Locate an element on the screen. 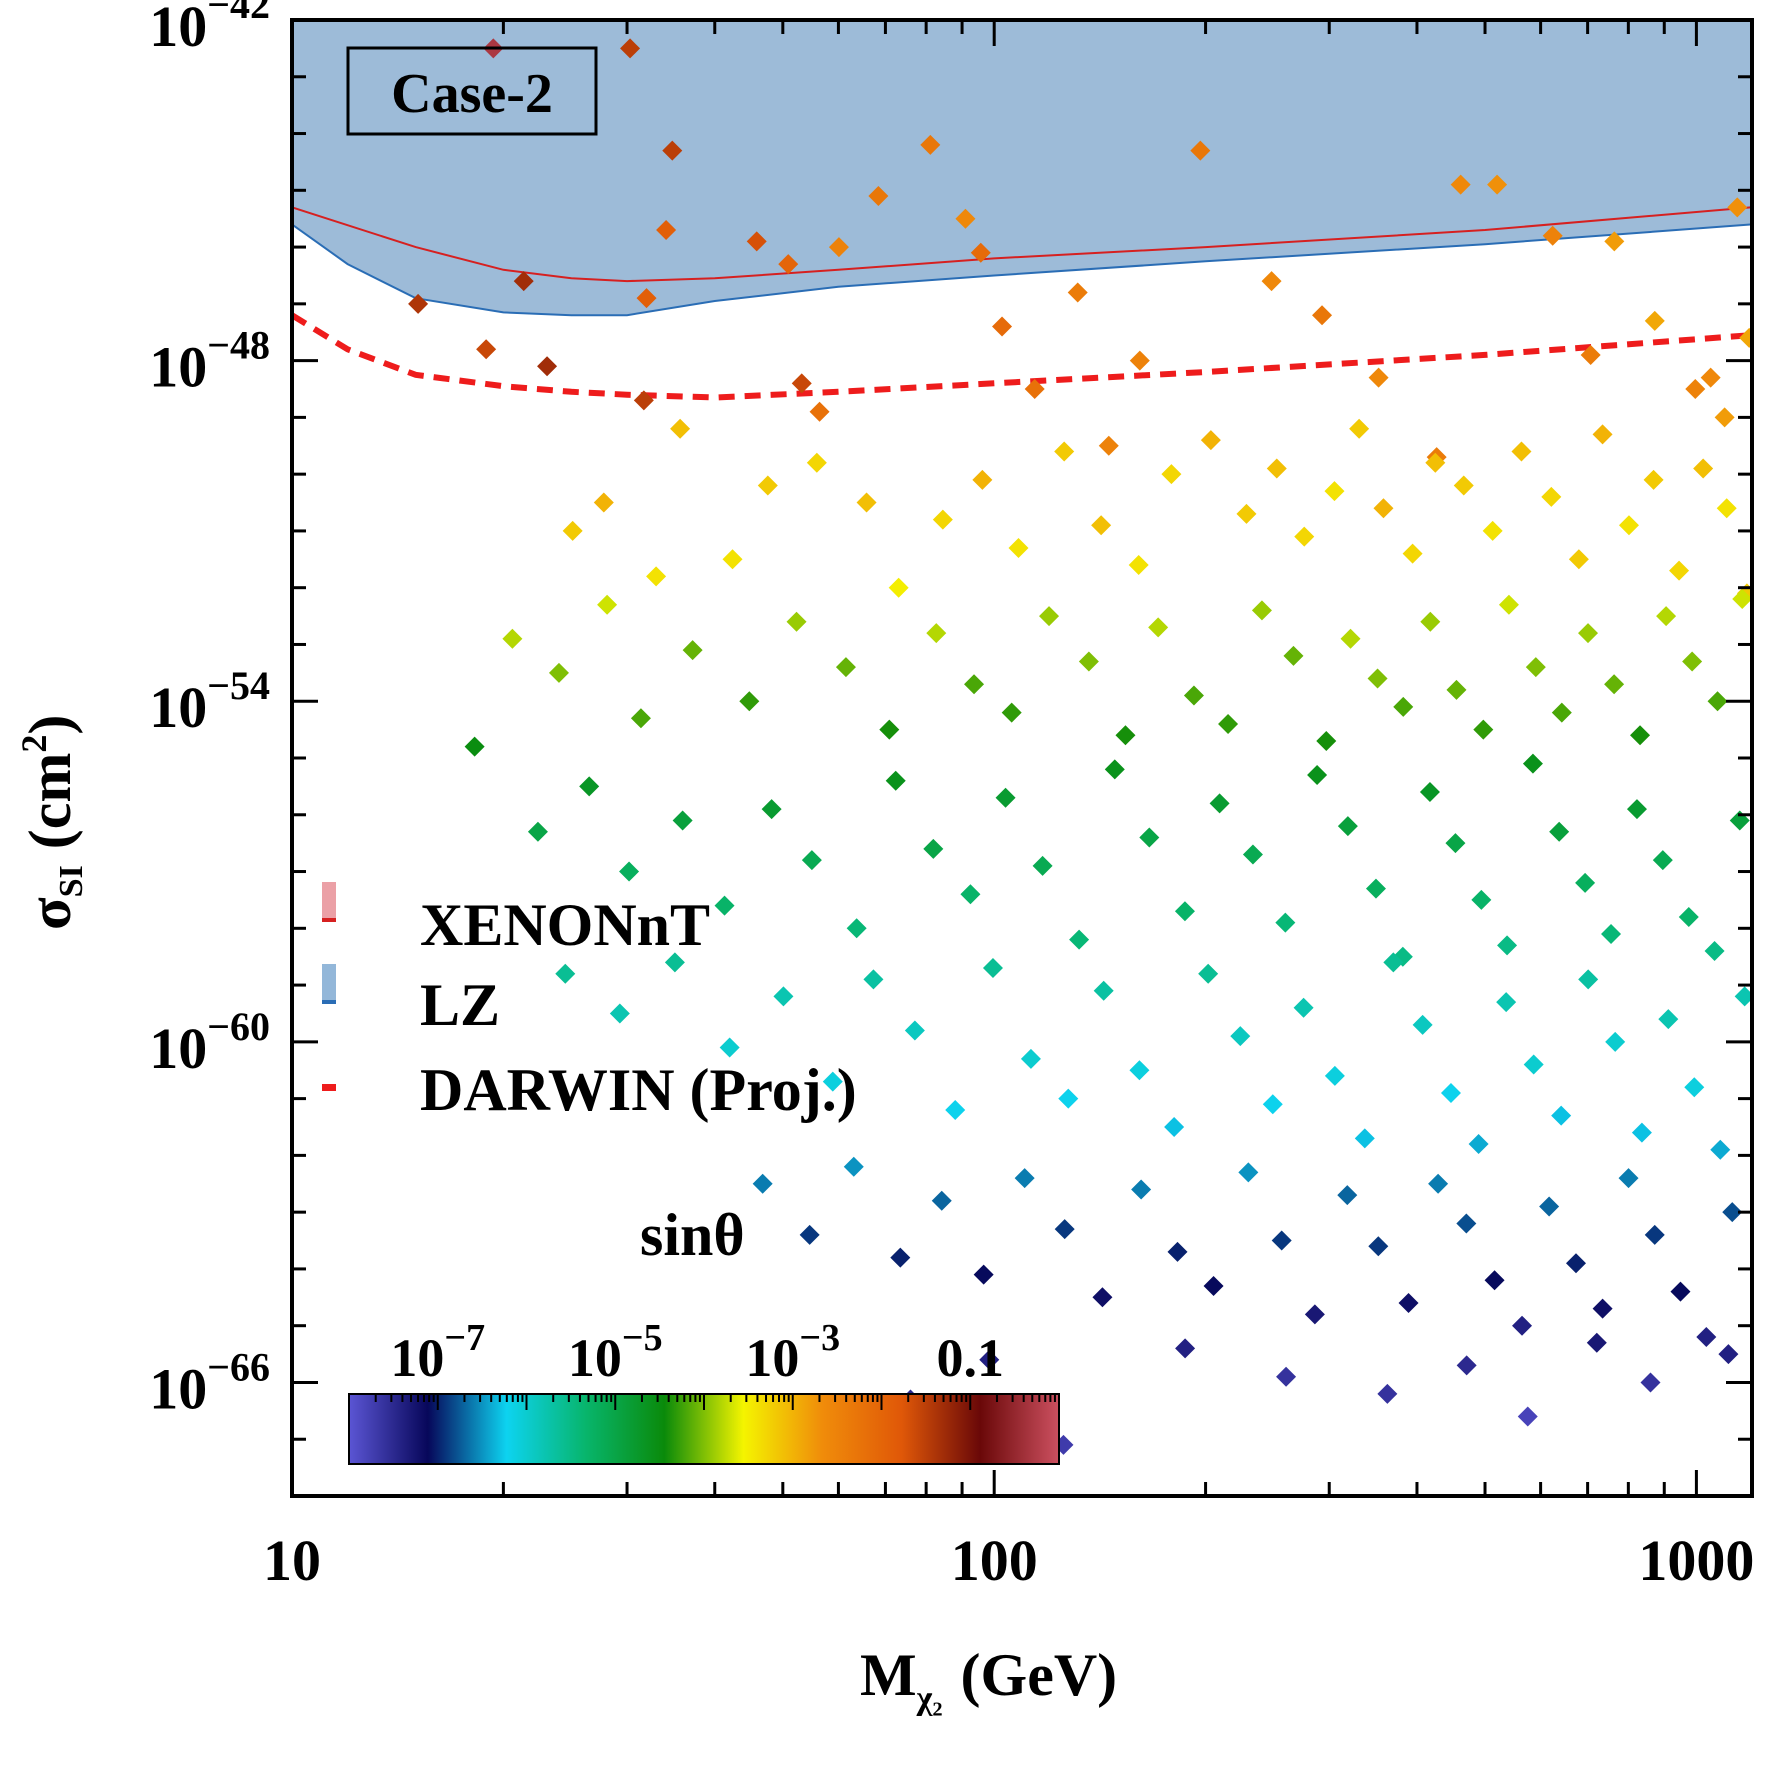 The image size is (1771, 1771). legend-swatch-xenonnt-line is located at coordinates (329, 920).